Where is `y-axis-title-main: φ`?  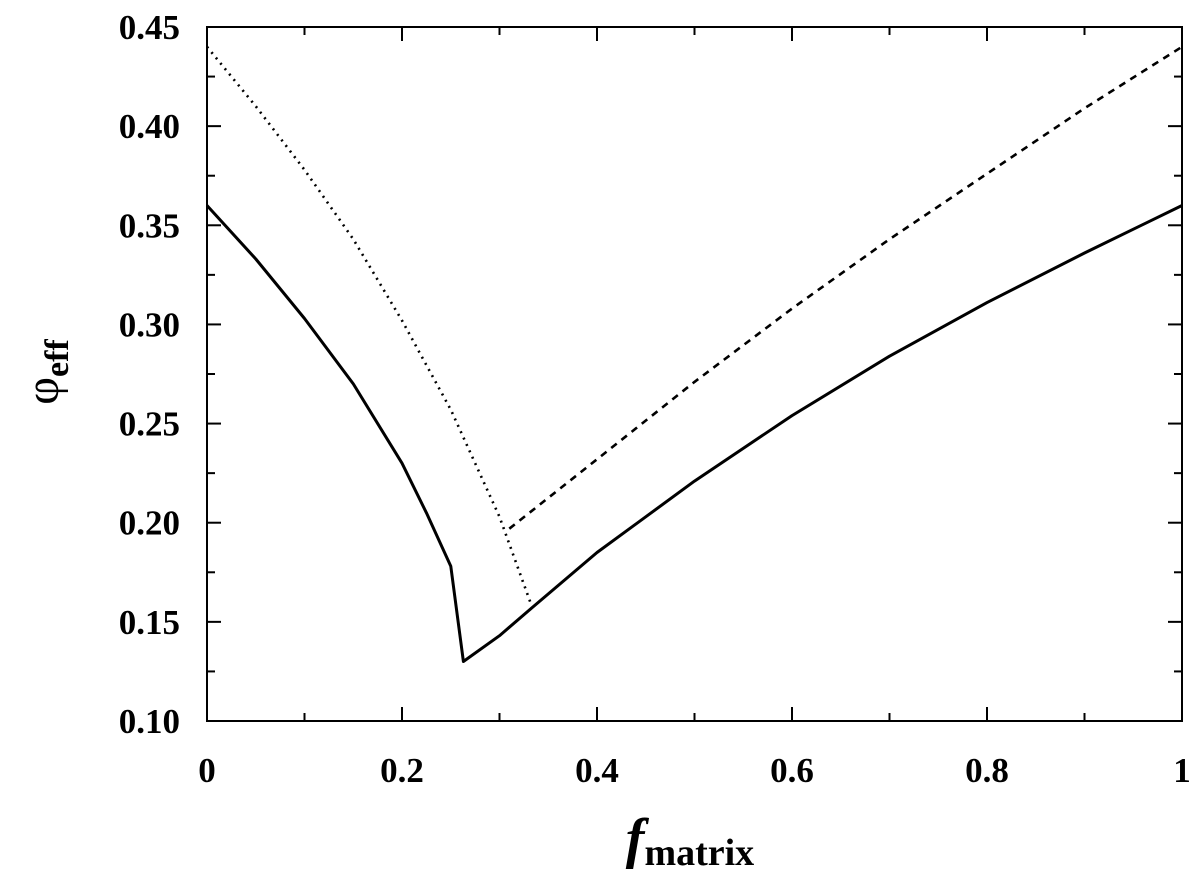 y-axis-title-main: φ is located at coordinates (42, 391).